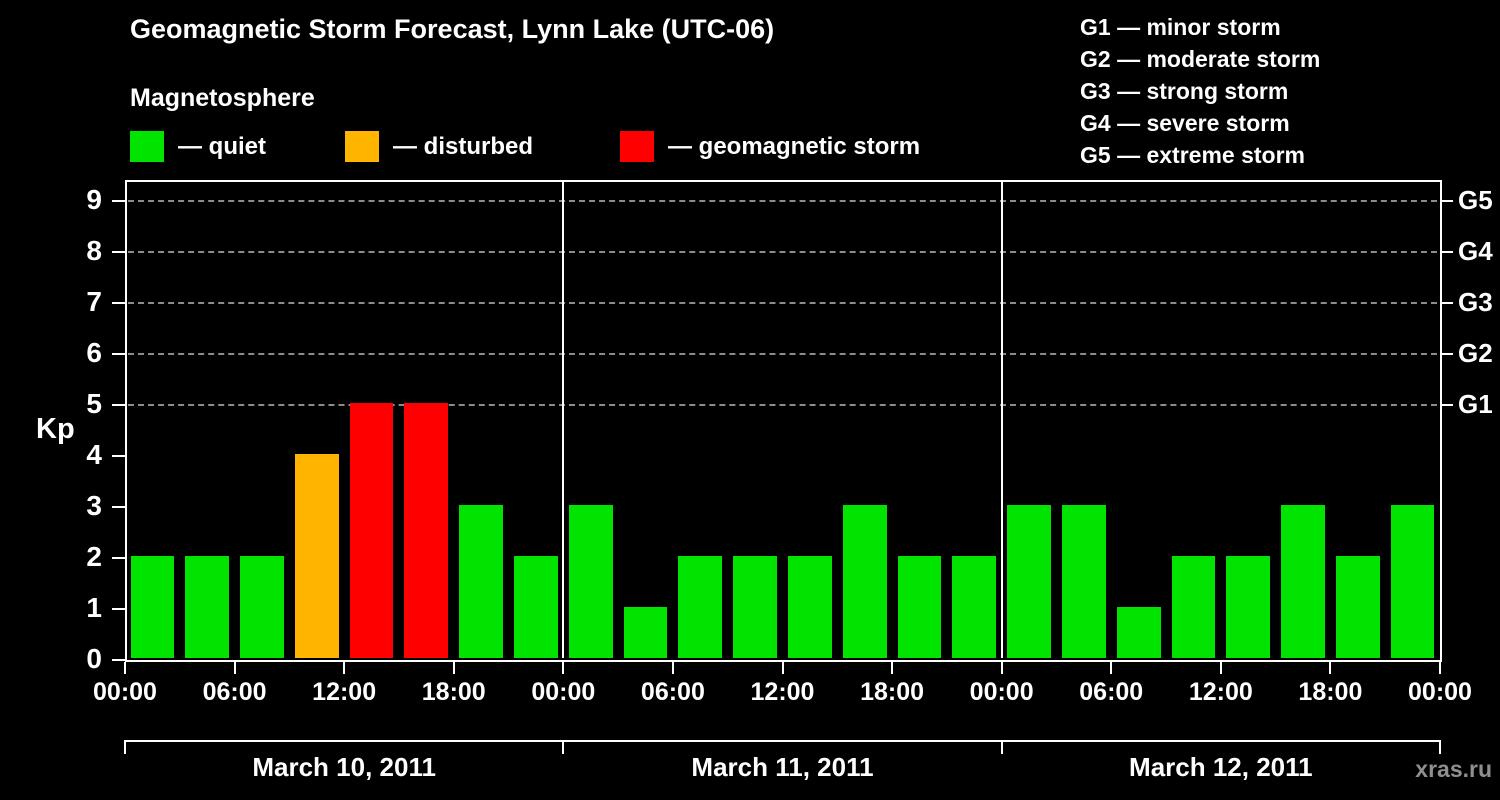 Image resolution: width=1500 pixels, height=800 pixels. I want to click on watermark: xras.ru, so click(1453, 769).